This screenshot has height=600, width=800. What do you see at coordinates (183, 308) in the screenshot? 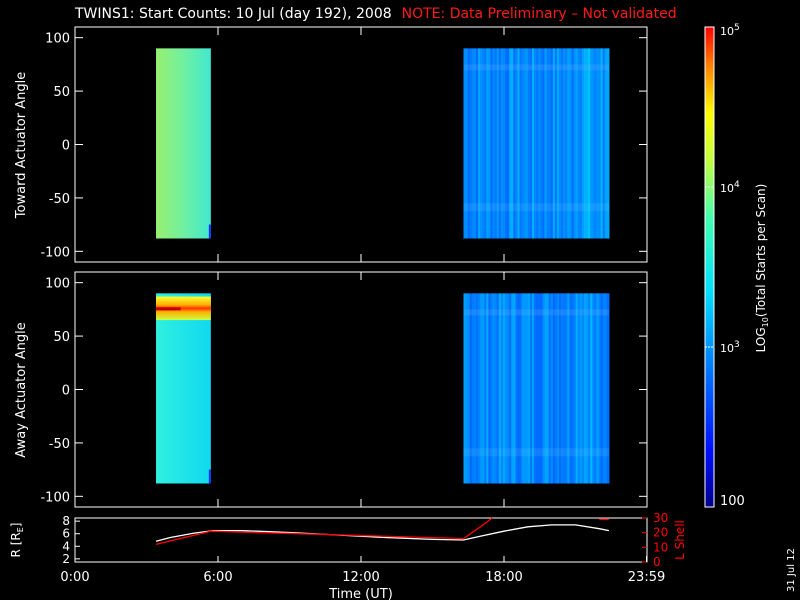
I see `hot-band` at bounding box center [183, 308].